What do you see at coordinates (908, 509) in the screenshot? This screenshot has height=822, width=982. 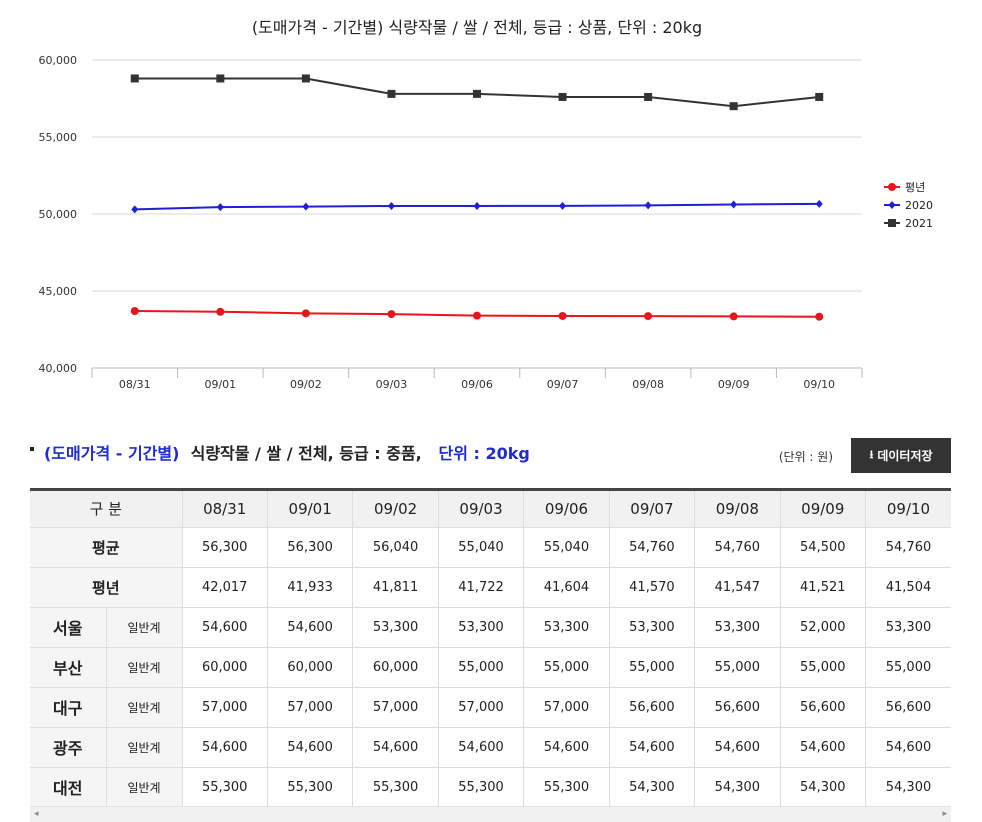 I see `table-column-header: 09/10` at bounding box center [908, 509].